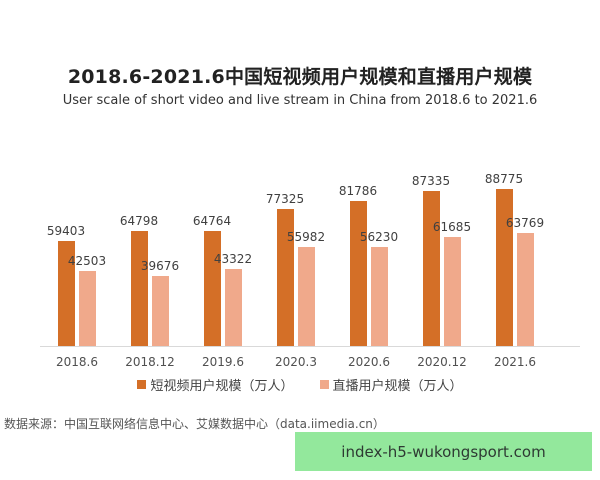 The height and width of the screenshot is (480, 600). I want to click on bar-live-stream-2018.6, so click(87, 308).